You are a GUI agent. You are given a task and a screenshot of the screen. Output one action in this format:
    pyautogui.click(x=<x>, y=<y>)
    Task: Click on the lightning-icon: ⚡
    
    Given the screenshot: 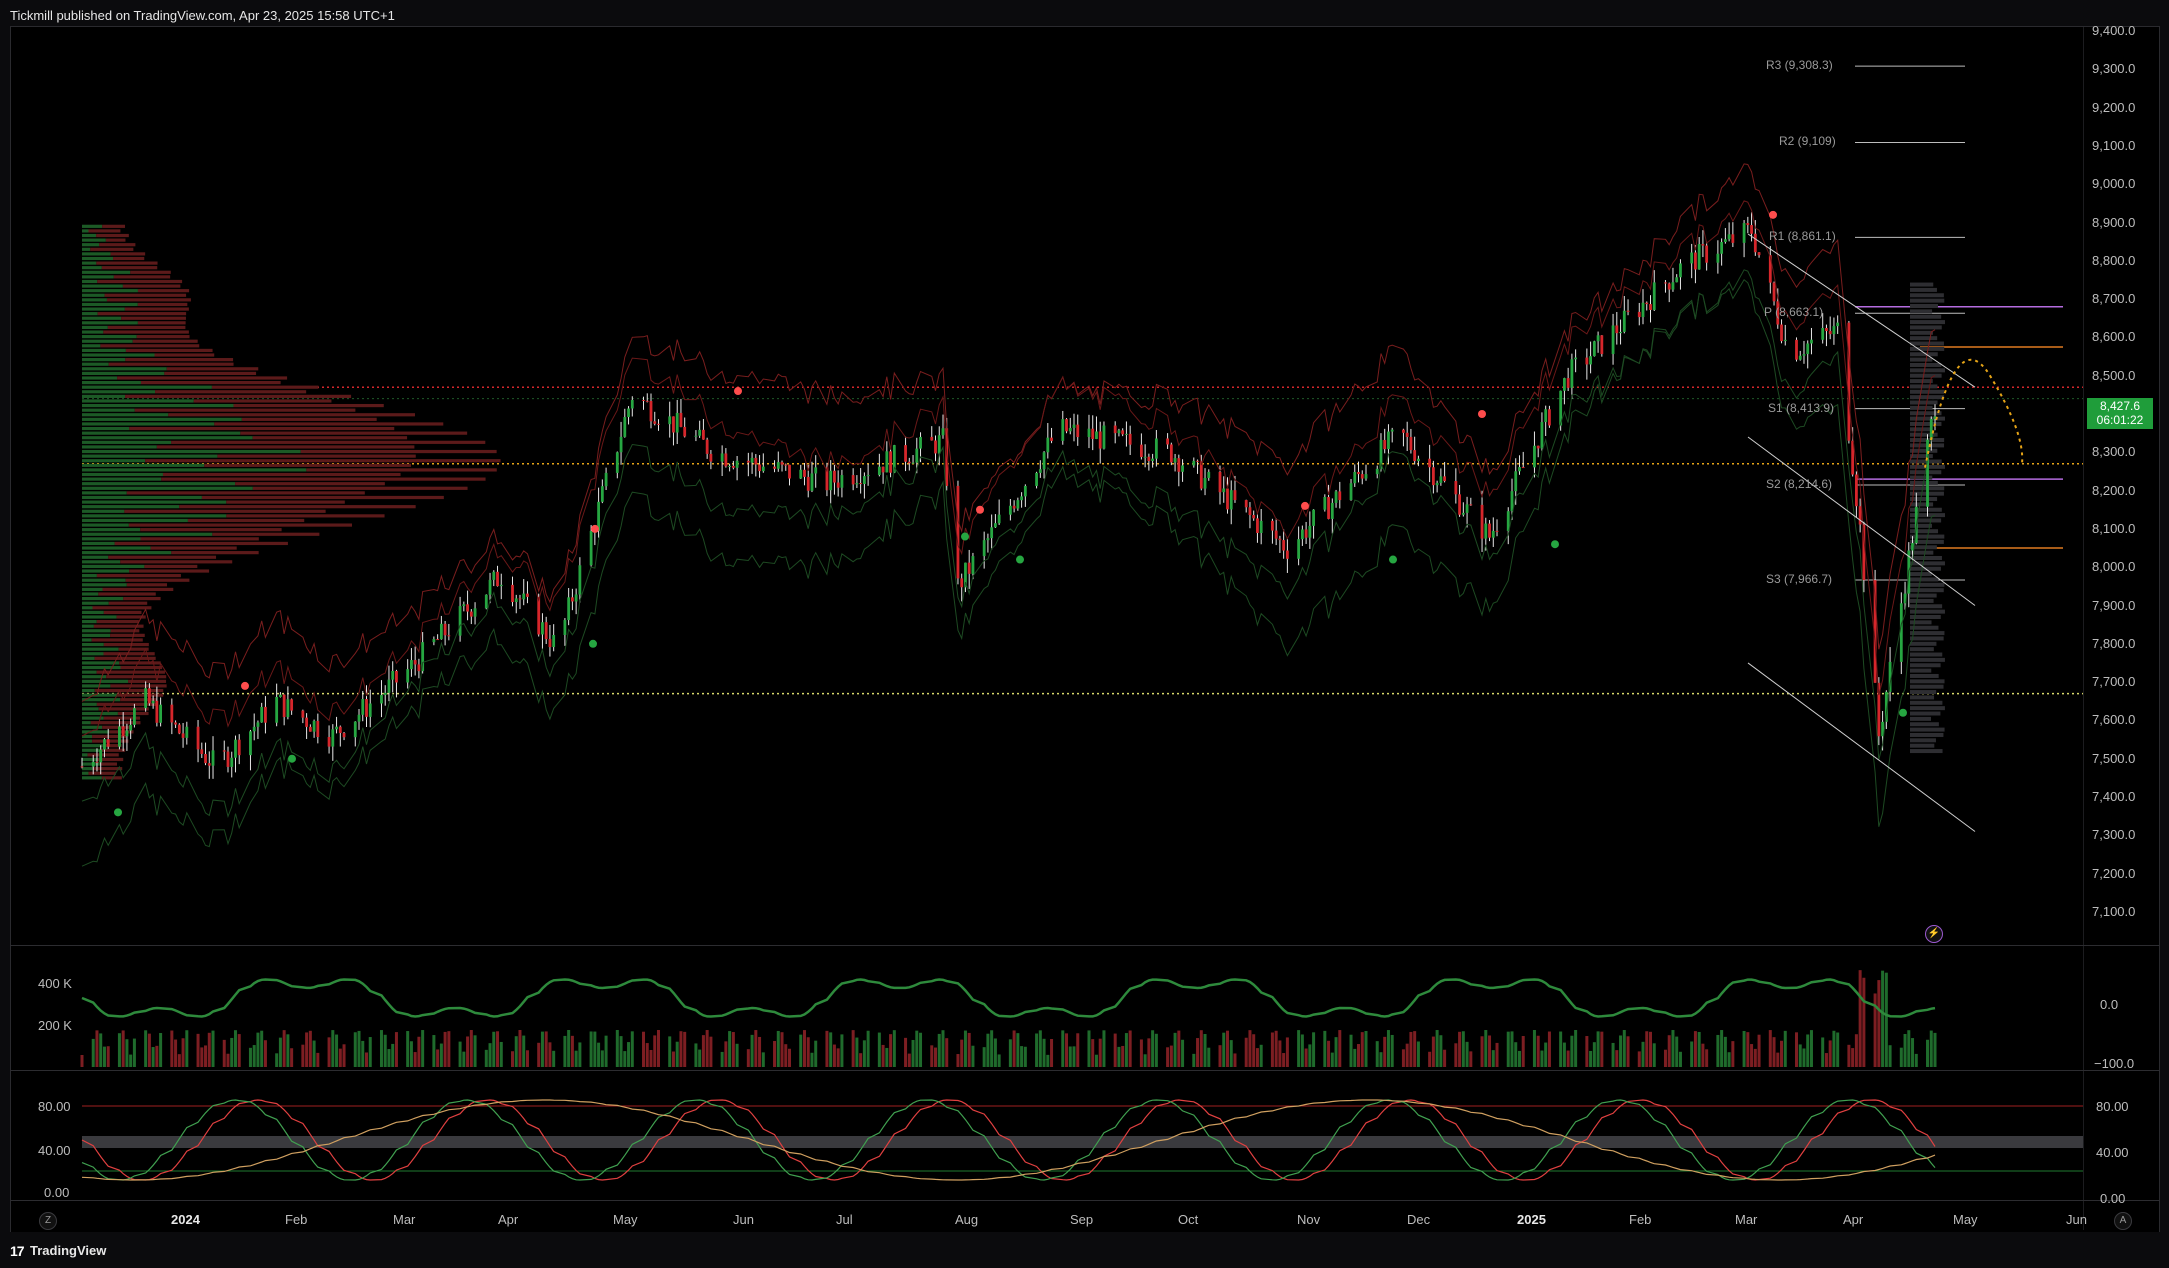 What is the action you would take?
    pyautogui.click(x=1934, y=934)
    